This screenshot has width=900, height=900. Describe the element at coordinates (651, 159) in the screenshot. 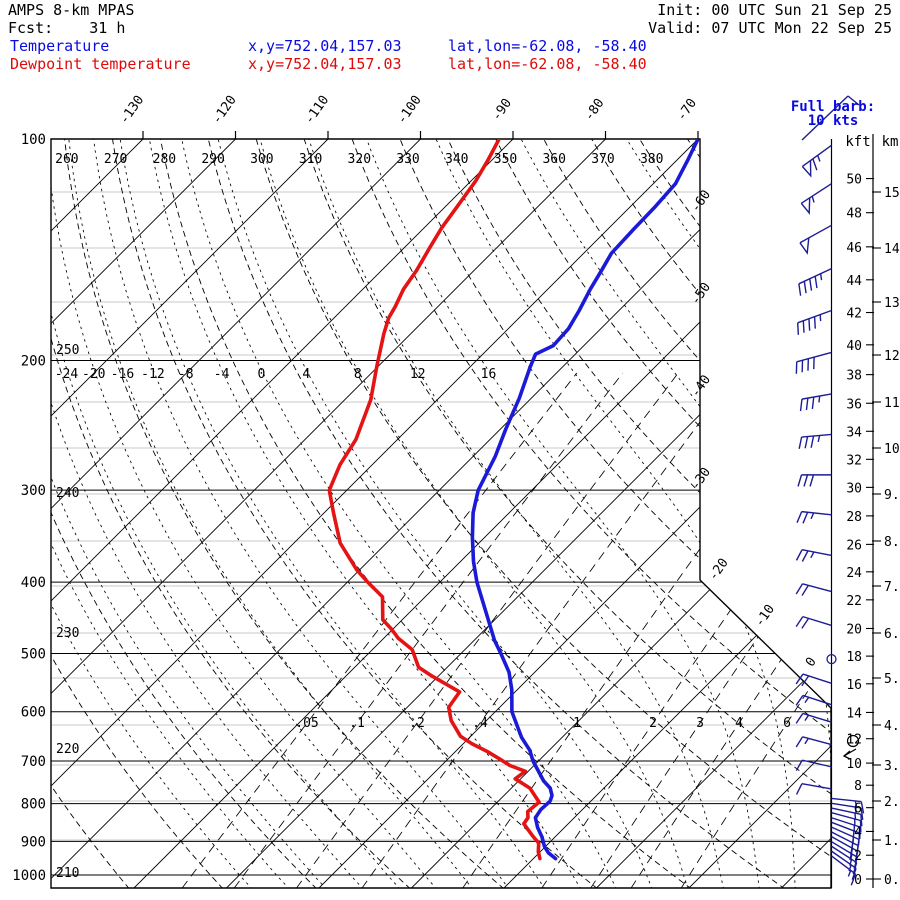

I see `svg-text: 380` at that location.